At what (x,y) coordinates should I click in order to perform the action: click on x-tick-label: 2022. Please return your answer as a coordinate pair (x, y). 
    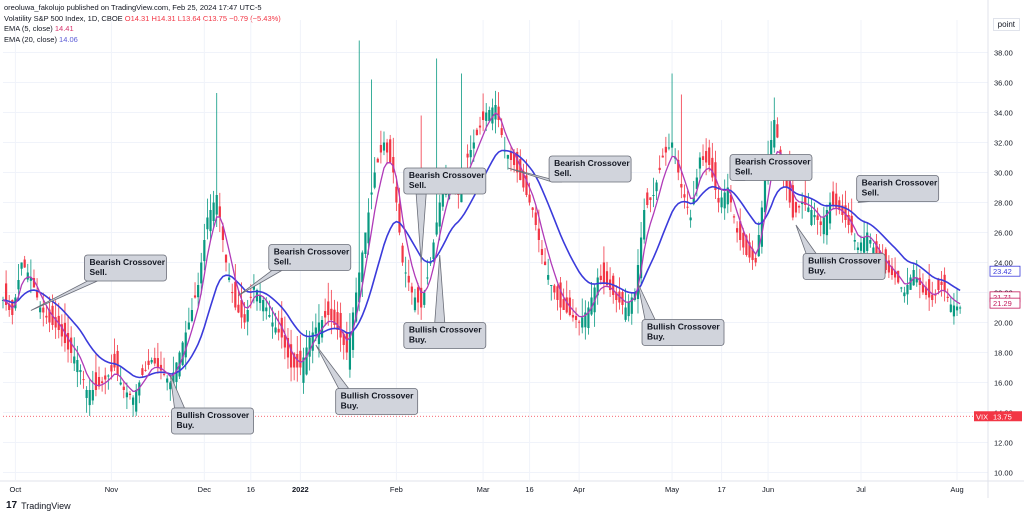
    Looking at the image, I should click on (300, 489).